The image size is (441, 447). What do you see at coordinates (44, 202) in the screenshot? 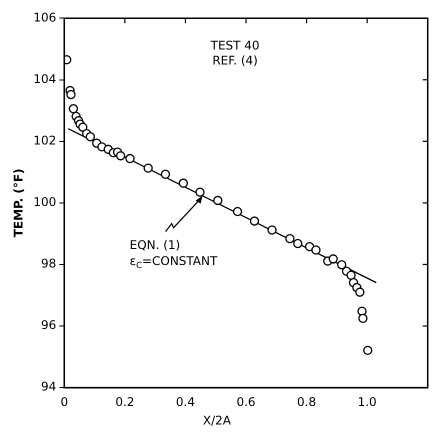
I see `y-tick-label: 100` at bounding box center [44, 202].